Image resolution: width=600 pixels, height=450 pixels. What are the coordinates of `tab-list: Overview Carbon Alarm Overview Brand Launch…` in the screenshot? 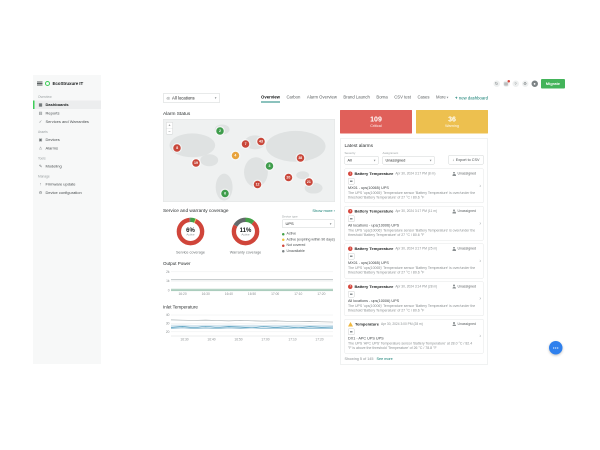 It's located at (355, 98).